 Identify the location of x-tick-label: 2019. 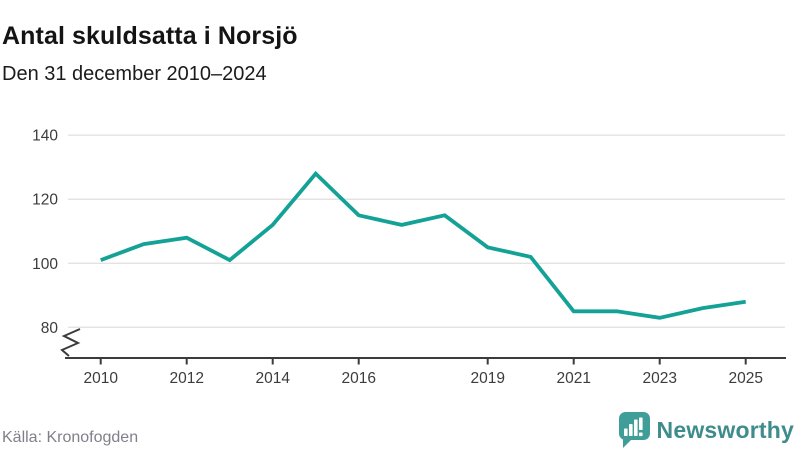
(487, 378).